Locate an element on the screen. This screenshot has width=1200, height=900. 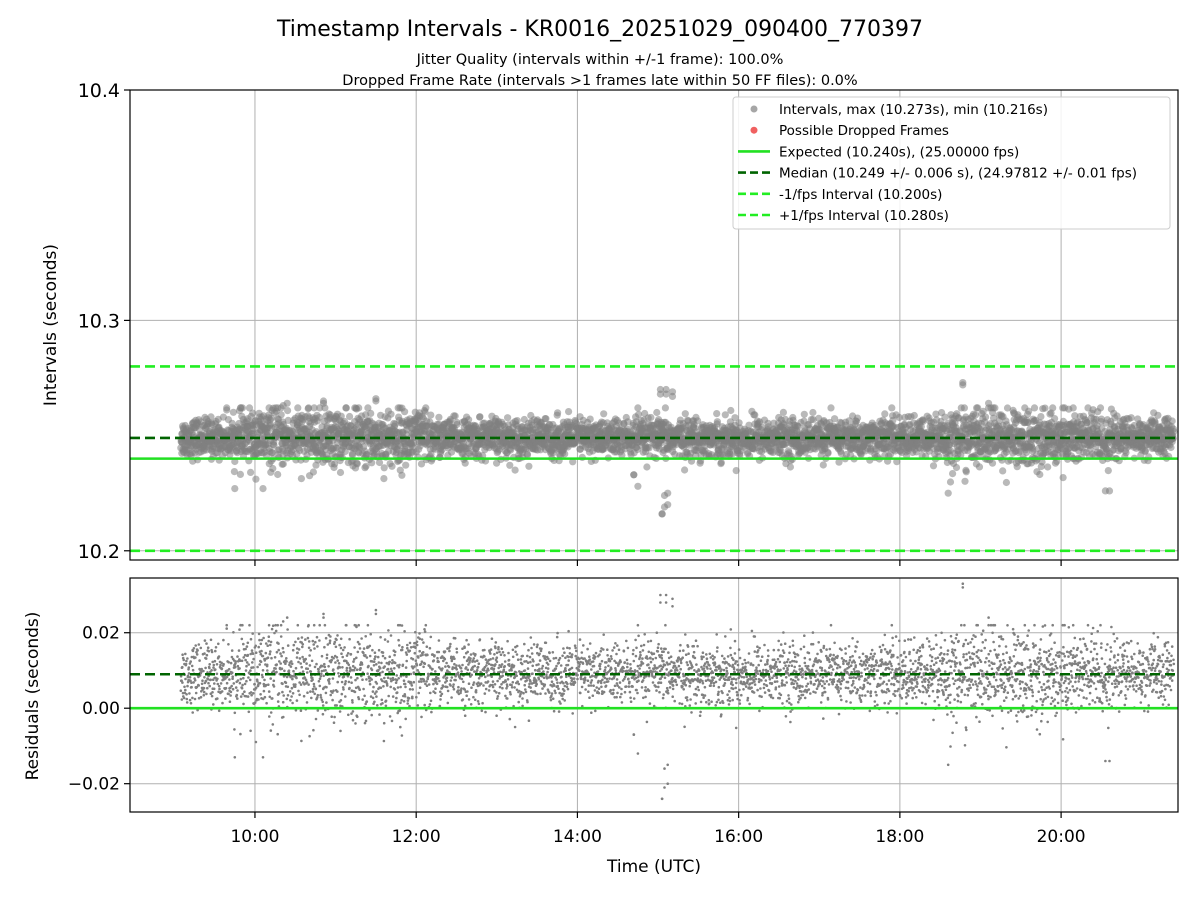
legend-label: -1/fps Interval (10.200s) is located at coordinates (860, 195).